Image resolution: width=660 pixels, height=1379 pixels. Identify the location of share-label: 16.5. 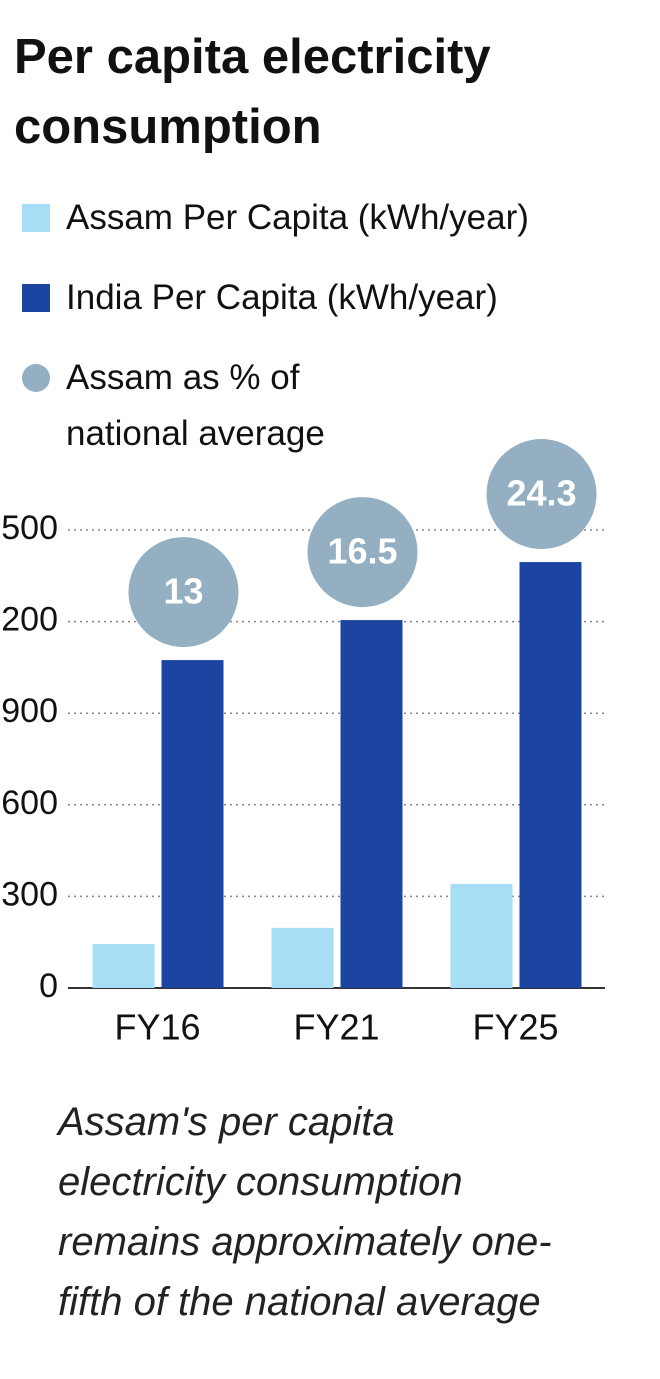
(362, 551).